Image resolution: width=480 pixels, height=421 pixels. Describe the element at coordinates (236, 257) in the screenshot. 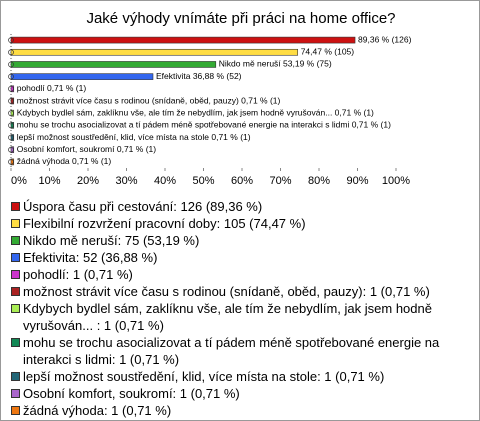

I see `legend-item: Efektivita: 52 (36,88 %)` at that location.